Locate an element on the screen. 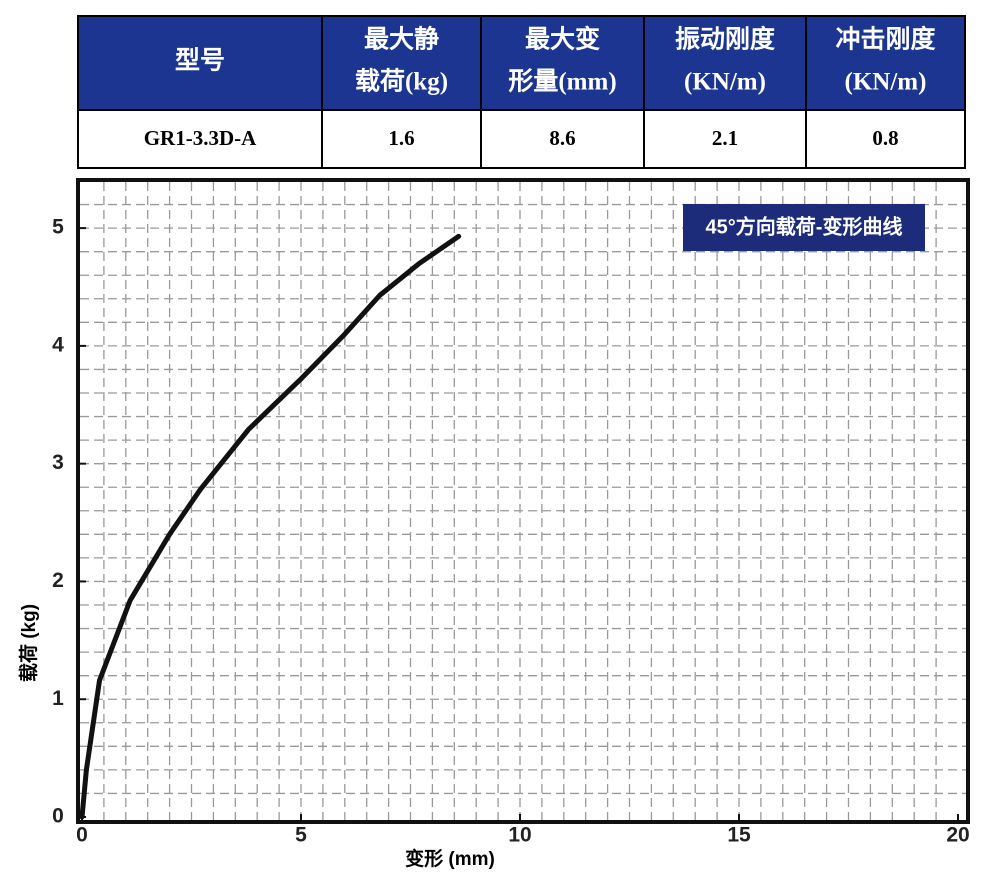 The image size is (993, 885). y-tick-label: 5 is located at coordinates (58, 227).